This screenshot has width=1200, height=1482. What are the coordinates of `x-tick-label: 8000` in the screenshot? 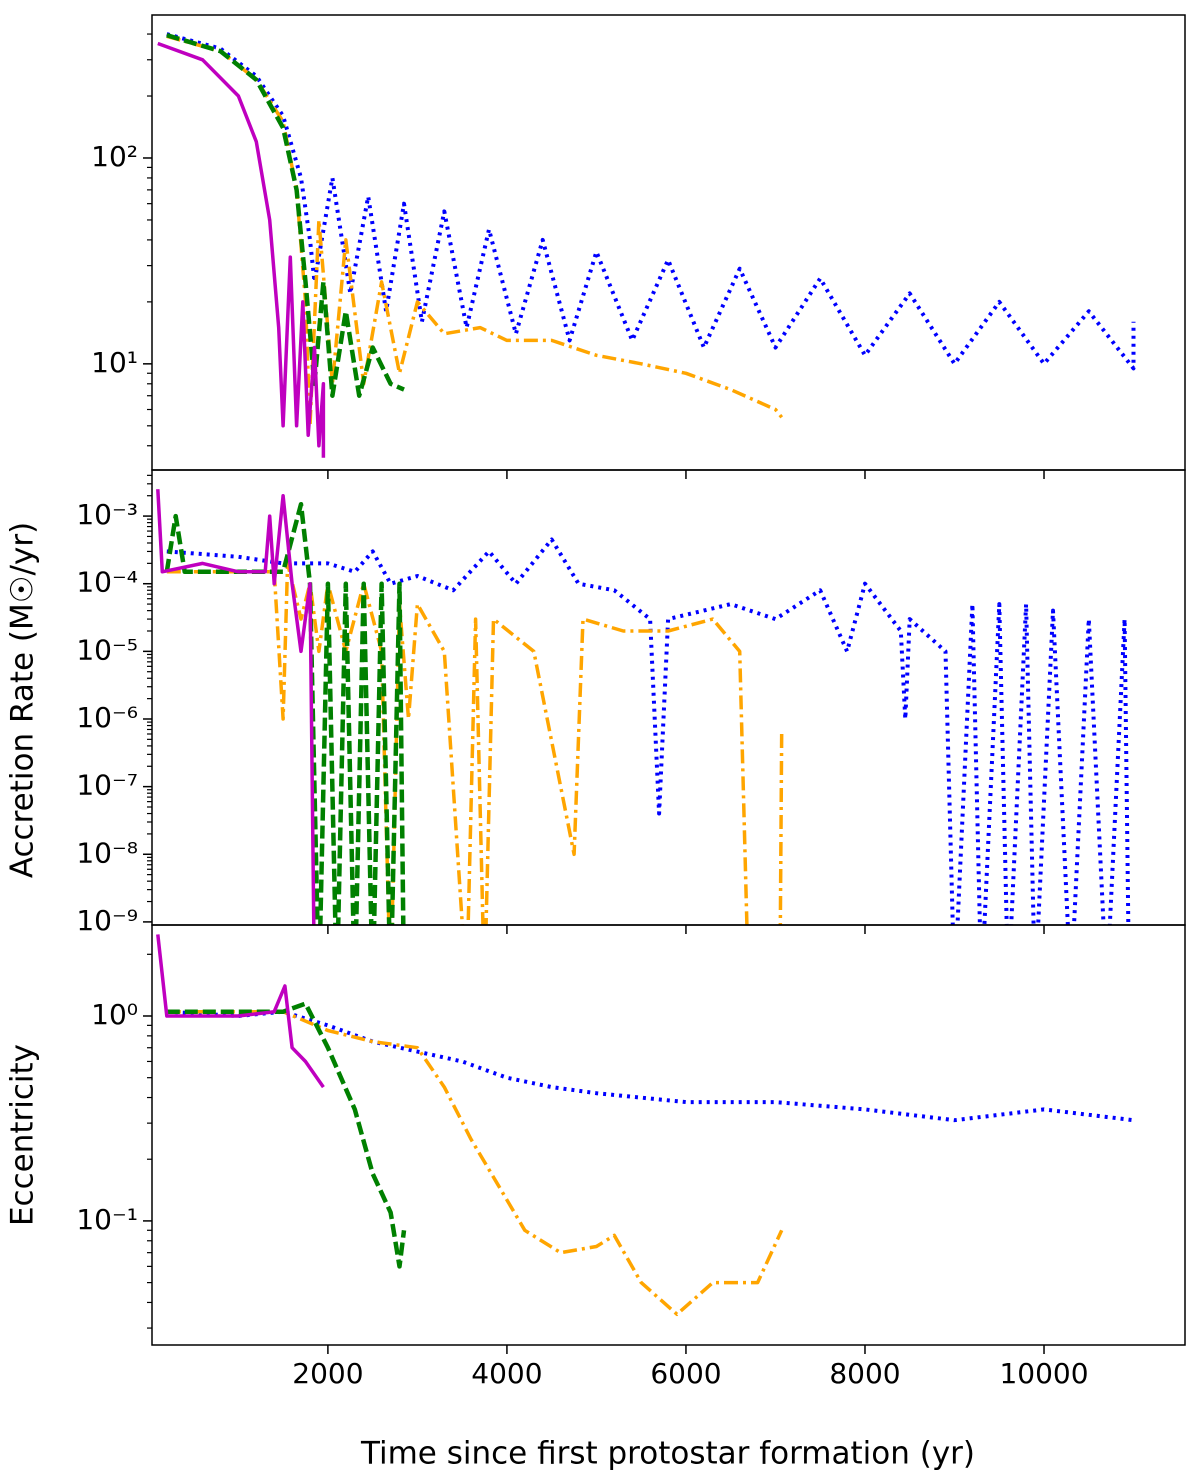 It's located at (864, 1373).